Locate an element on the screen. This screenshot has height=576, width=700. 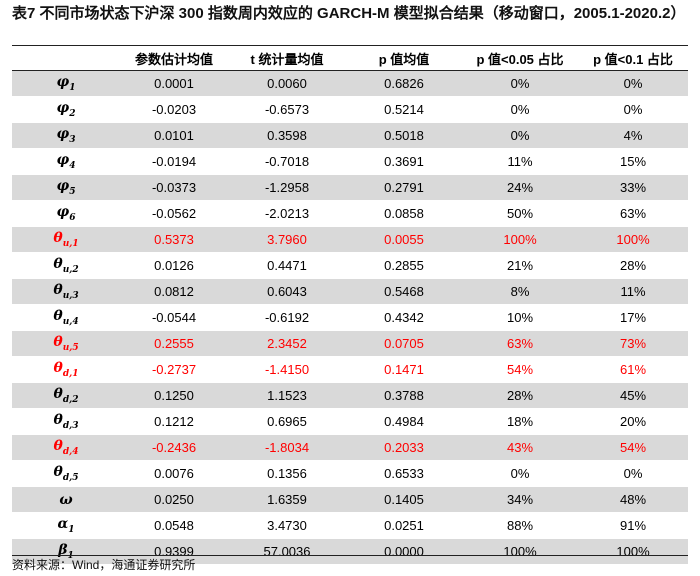
p-value-cell: 0.3788 is located at coordinates (404, 395).